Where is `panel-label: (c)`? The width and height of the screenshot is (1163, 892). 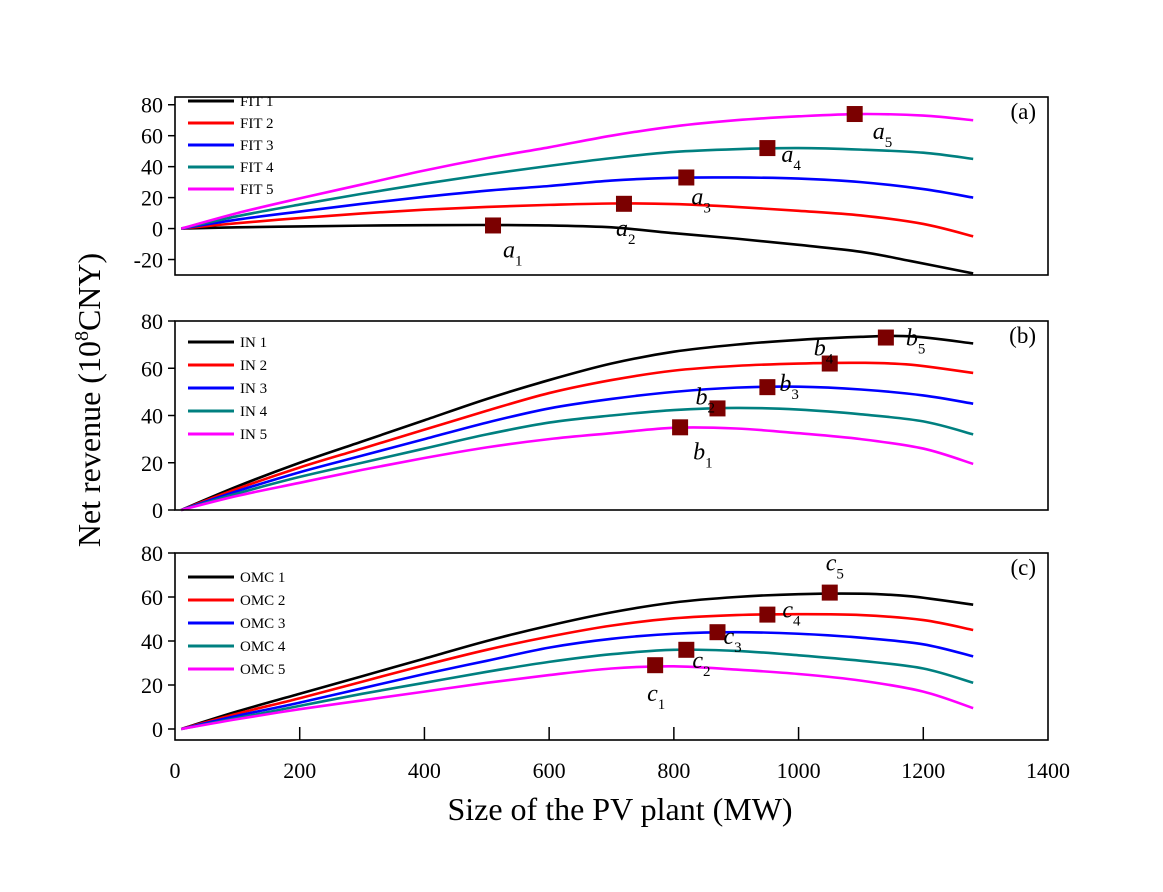
panel-label: (c) is located at coordinates (1023, 567).